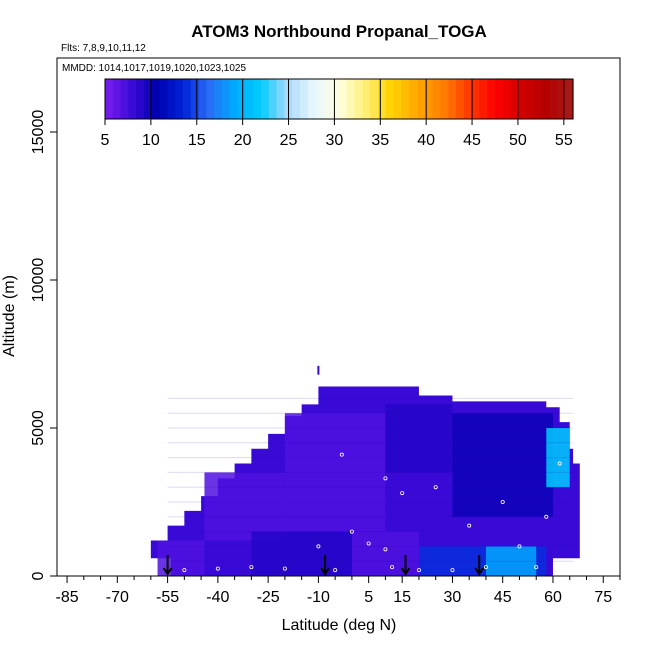  What do you see at coordinates (151, 140) in the screenshot?
I see `colorbar-tick-label: 10` at bounding box center [151, 140].